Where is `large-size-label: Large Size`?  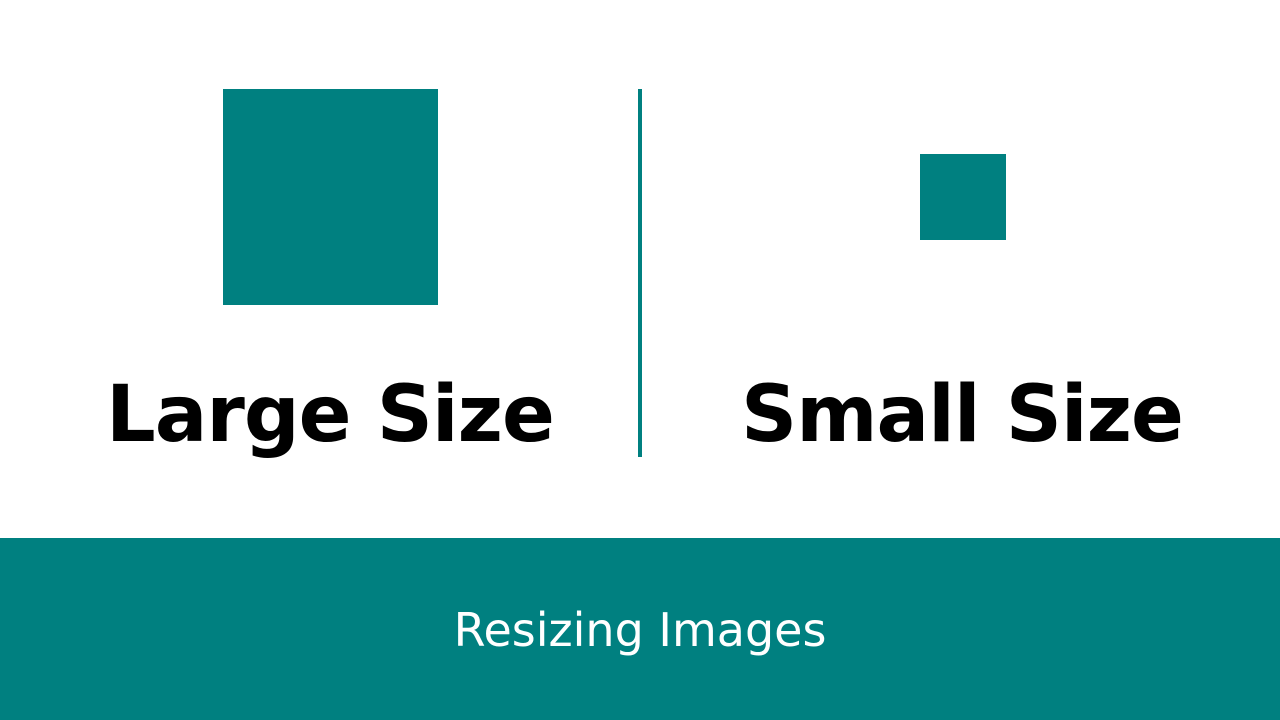
large-size-label: Large Size is located at coordinates (330, 415).